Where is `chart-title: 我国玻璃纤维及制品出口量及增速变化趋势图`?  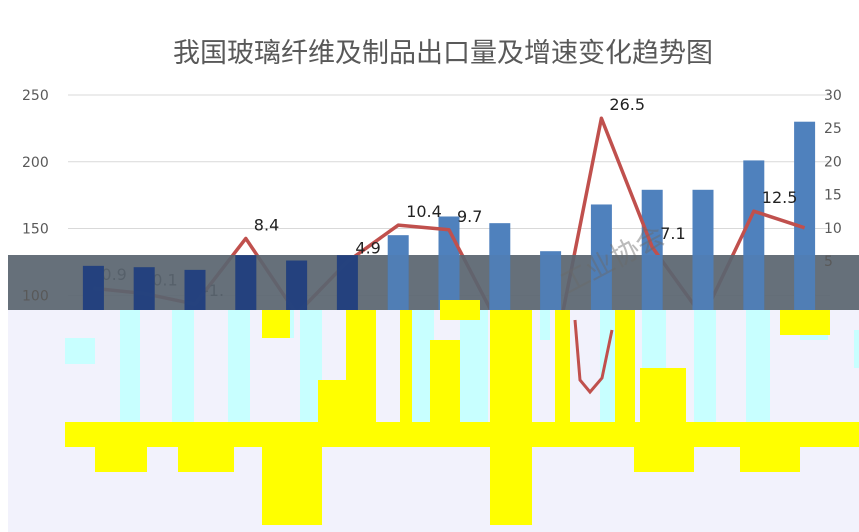 chart-title: 我国玻璃纤维及制品出口量及增速变化趋势图 is located at coordinates (443, 53).